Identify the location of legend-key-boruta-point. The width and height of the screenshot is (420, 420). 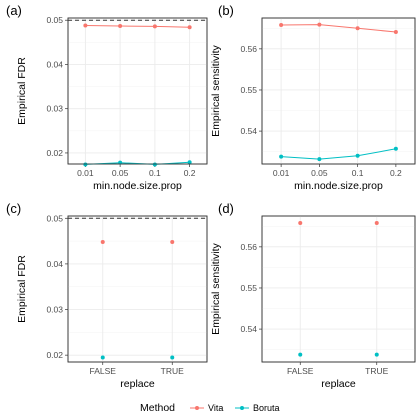
(242, 408).